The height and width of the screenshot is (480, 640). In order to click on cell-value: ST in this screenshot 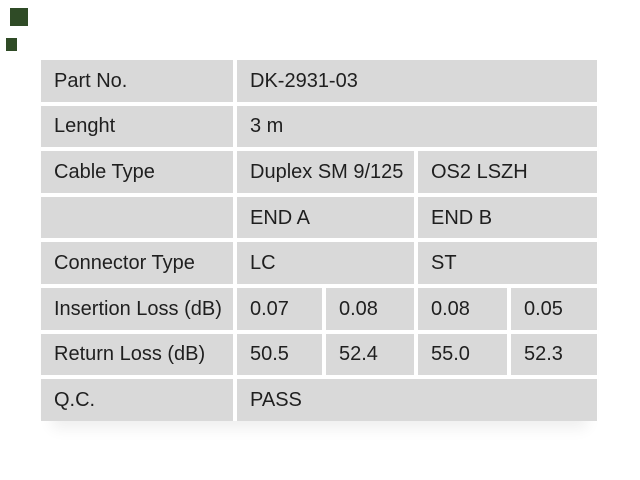, I will do `click(507, 263)`.